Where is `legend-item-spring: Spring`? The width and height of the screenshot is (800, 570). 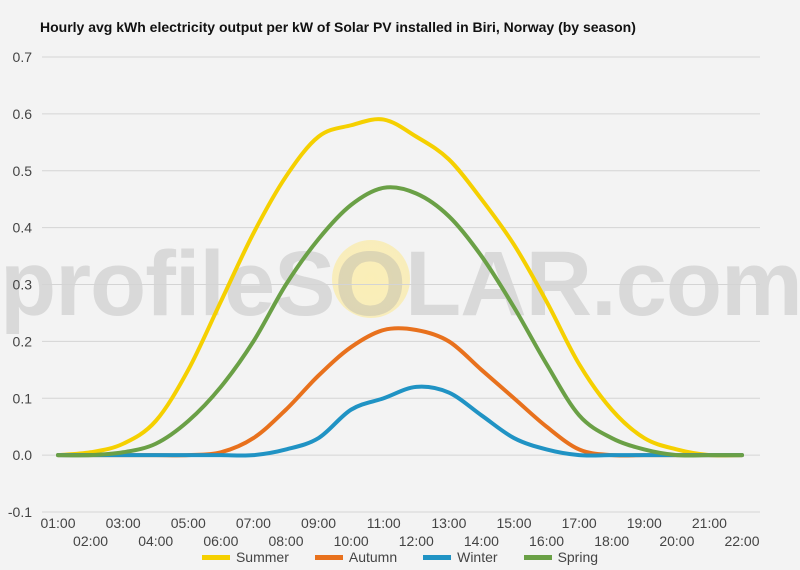 legend-item-spring: Spring is located at coordinates (561, 557).